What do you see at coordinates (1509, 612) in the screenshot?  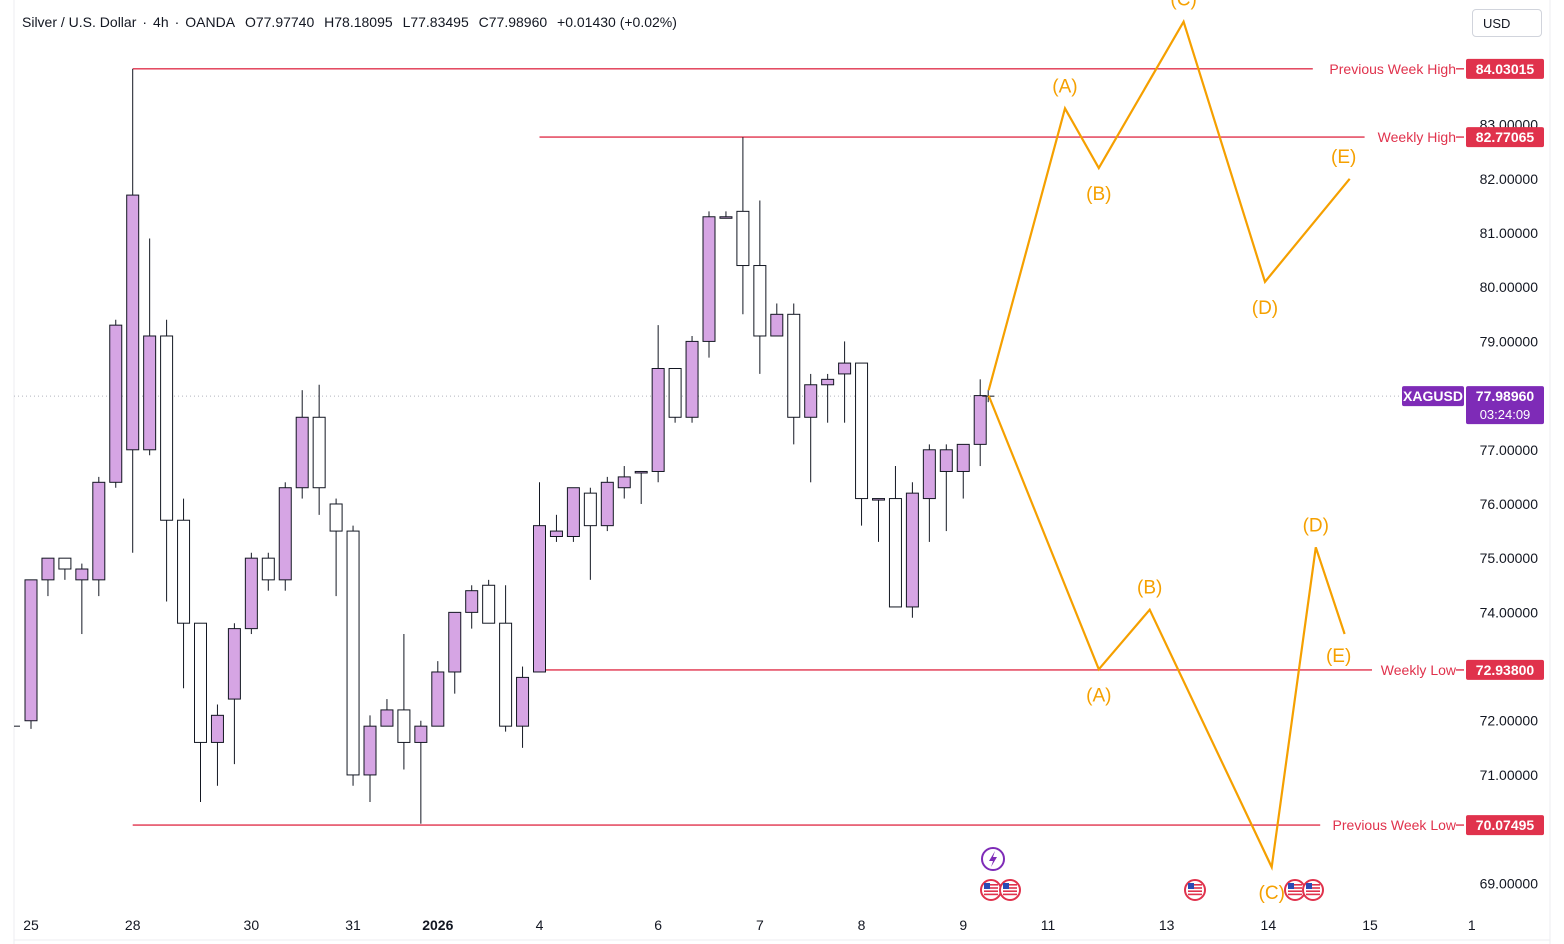 I see `price-tick-label: 74.00000` at bounding box center [1509, 612].